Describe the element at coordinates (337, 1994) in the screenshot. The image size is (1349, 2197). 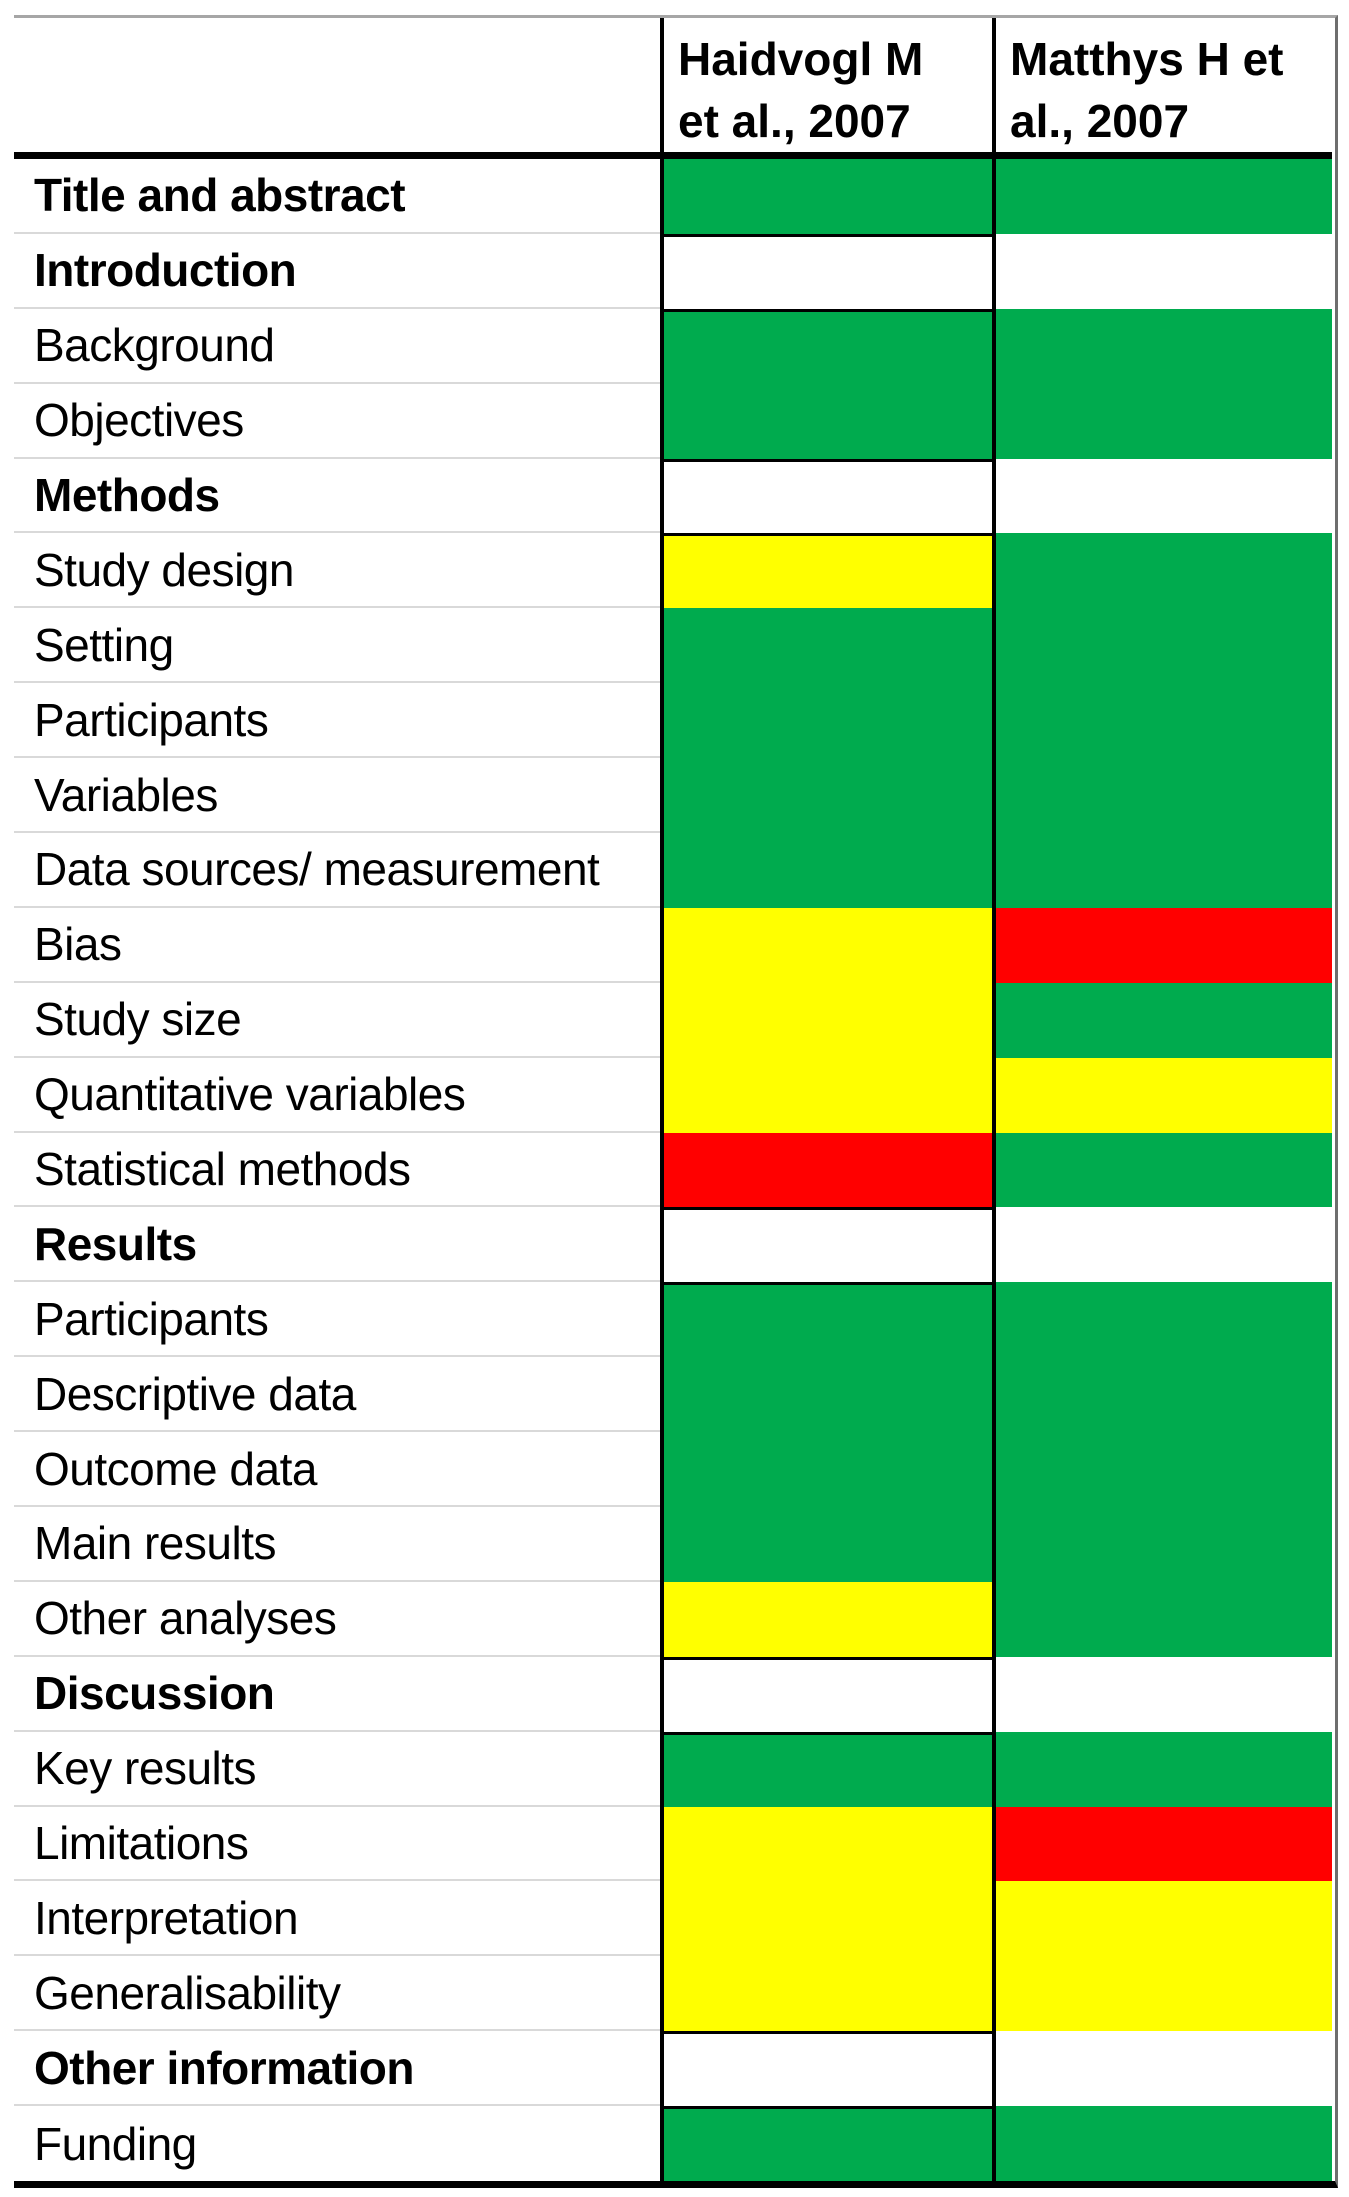
I see `item-row-label: Generalisability` at that location.